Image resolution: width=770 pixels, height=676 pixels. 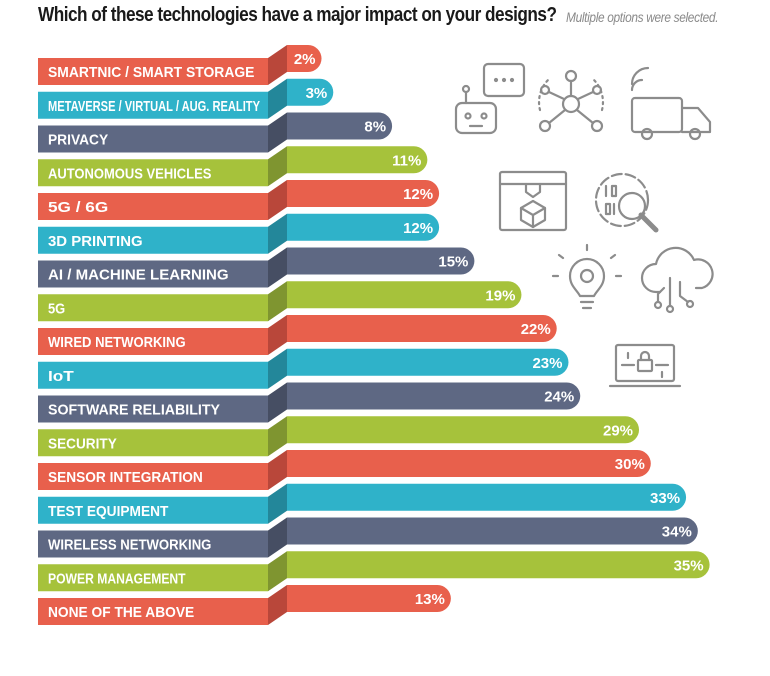 I want to click on category-label: WIRED NETWORKING, so click(x=117, y=342).